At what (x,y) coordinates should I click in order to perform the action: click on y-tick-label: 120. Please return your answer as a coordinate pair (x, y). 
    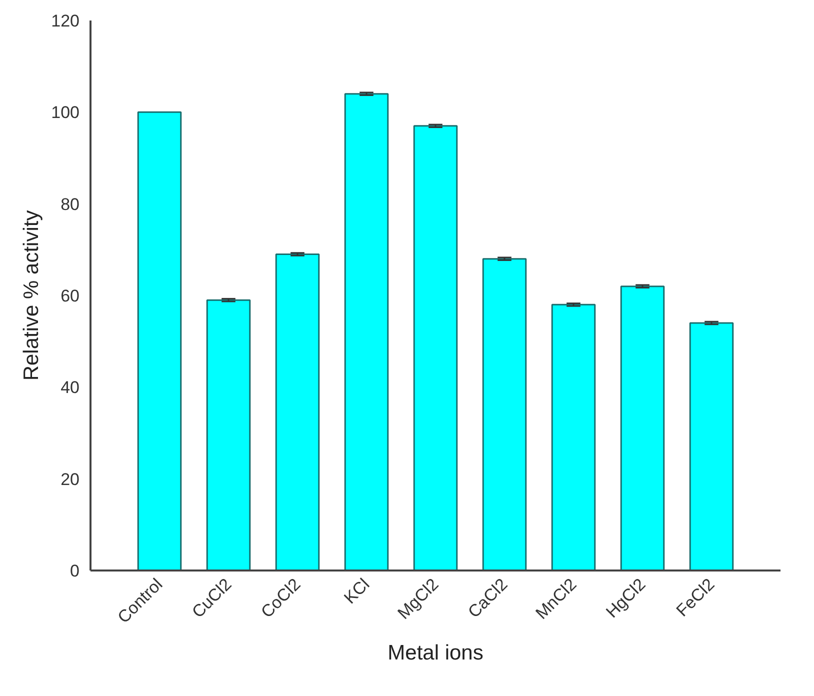
    Looking at the image, I should click on (65, 21).